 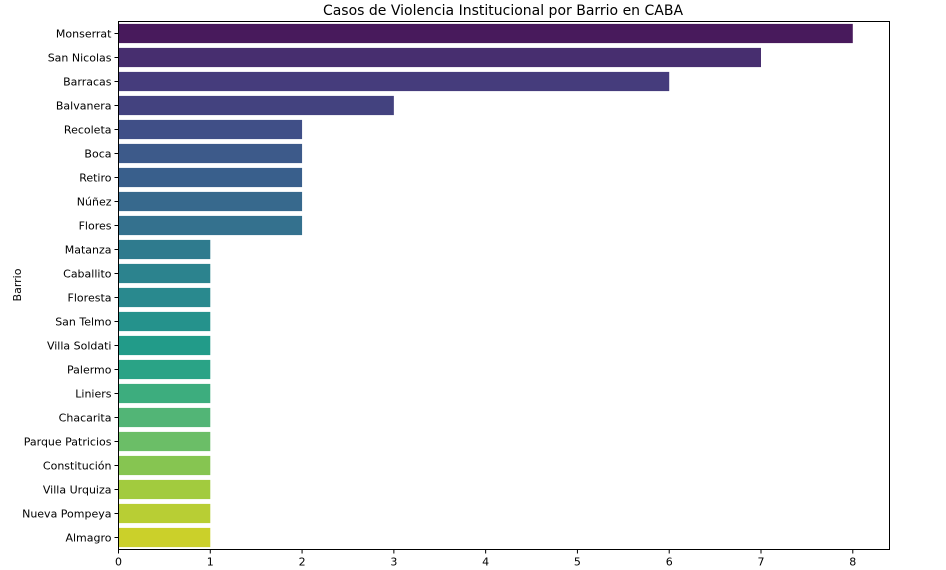 What do you see at coordinates (77, 490) in the screenshot?
I see `y-tick-label: Villa Urquiza` at bounding box center [77, 490].